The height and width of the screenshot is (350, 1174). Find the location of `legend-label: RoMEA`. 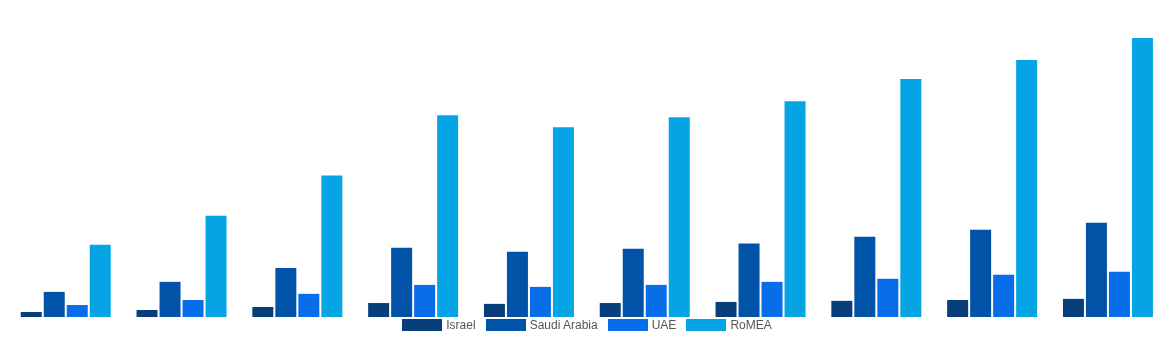

legend-label: RoMEA is located at coordinates (751, 325).